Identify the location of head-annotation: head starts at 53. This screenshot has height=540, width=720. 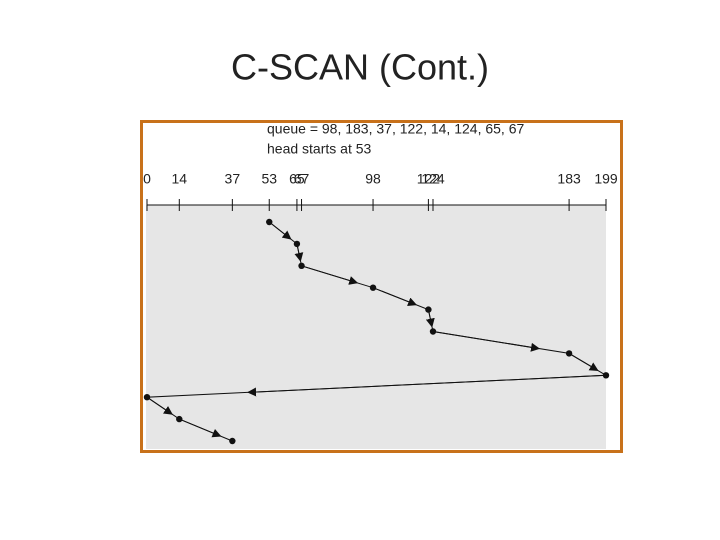
(319, 149).